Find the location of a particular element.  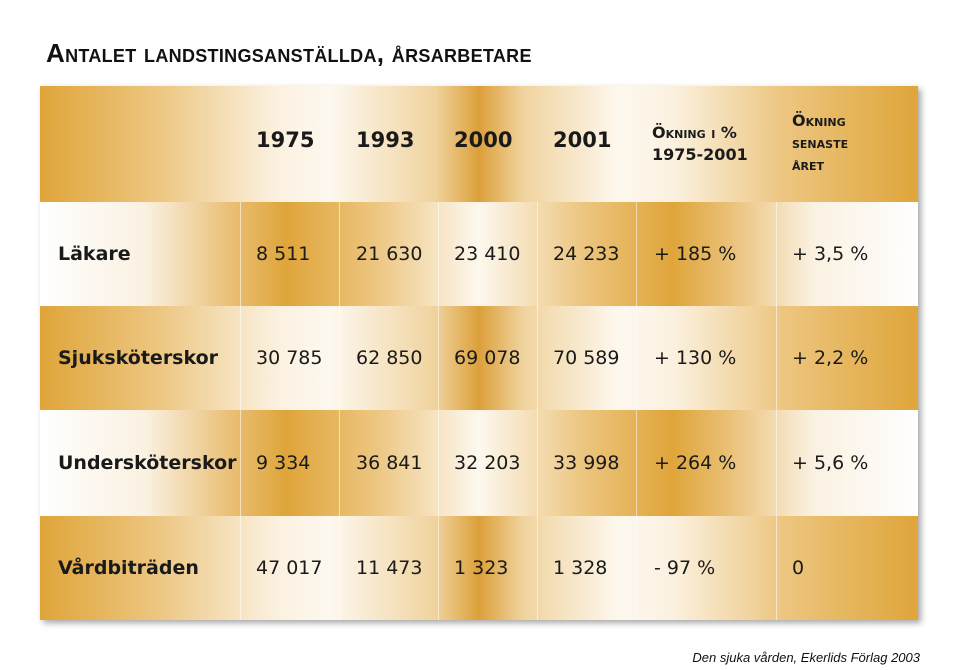

table-cell: + 3,5 % is located at coordinates (830, 254).